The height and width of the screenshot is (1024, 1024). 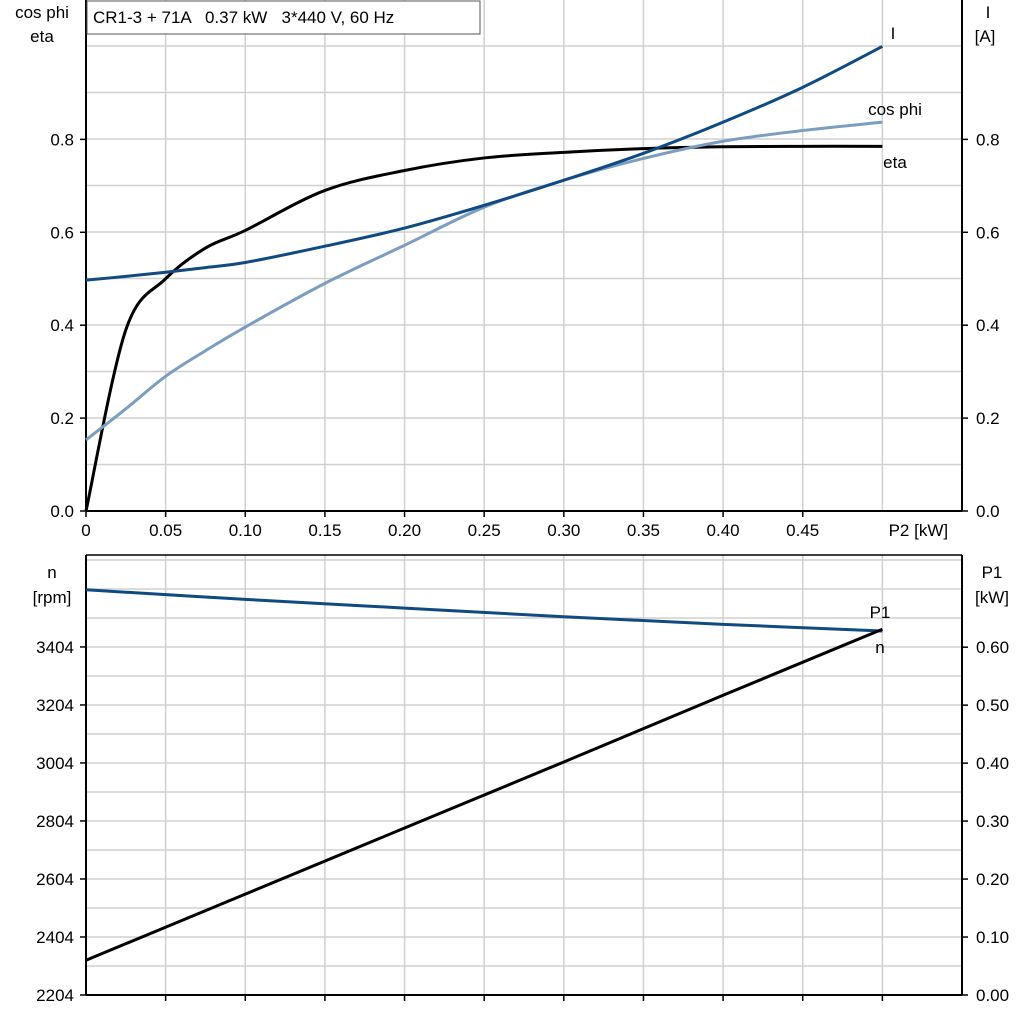 What do you see at coordinates (243, 17) in the screenshot?
I see `chart-title: CR1-3 + 71A 0.37 kW 3*440 V, 60 Hz` at bounding box center [243, 17].